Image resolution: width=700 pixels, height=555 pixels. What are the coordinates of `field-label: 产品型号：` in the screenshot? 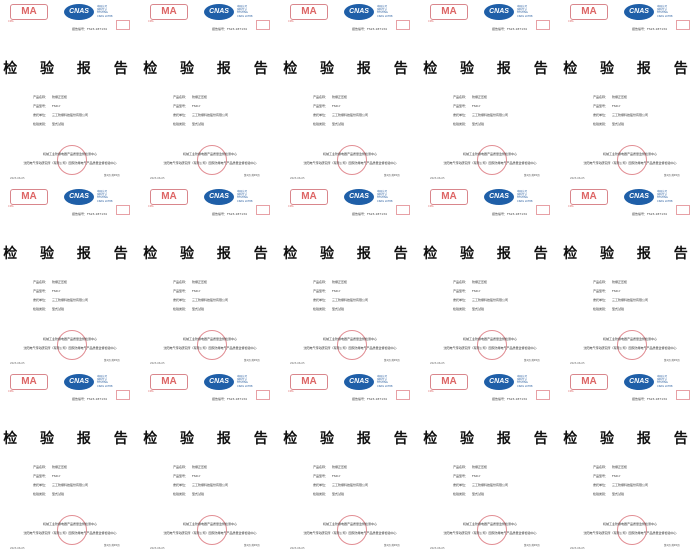 It's located at (321, 106).